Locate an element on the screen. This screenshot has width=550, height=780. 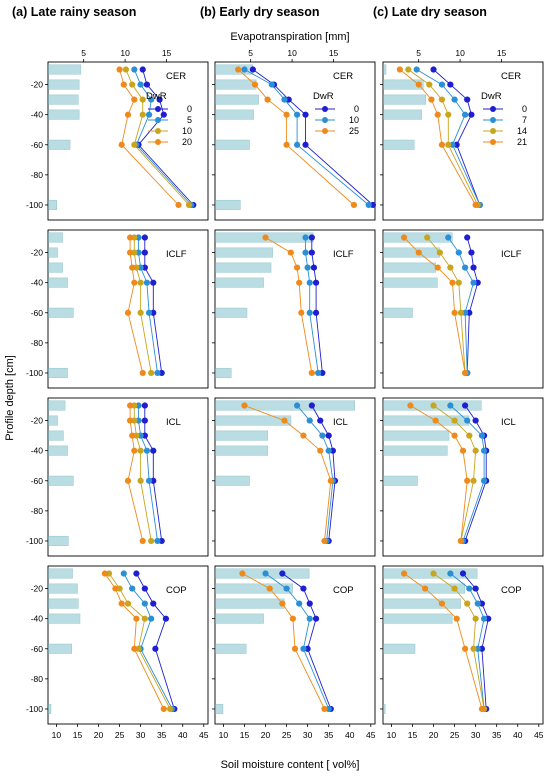
panel-icl-3: ICL is located at coordinates (462, 477).